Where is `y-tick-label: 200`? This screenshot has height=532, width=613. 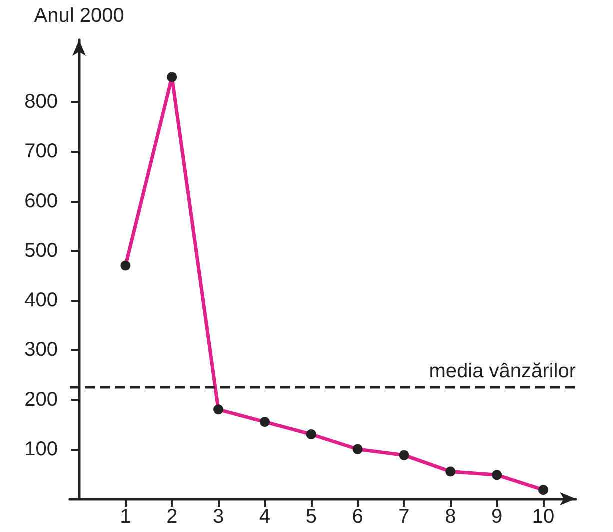
y-tick-label: 200 is located at coordinates (41, 399).